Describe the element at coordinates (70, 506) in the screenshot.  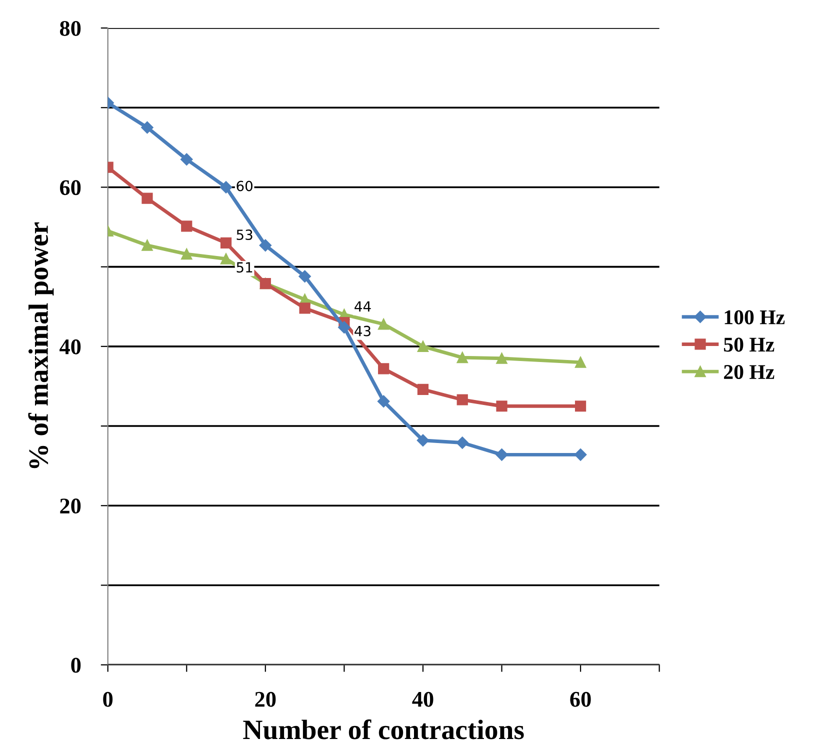
I see `y-tick-label: 20` at that location.